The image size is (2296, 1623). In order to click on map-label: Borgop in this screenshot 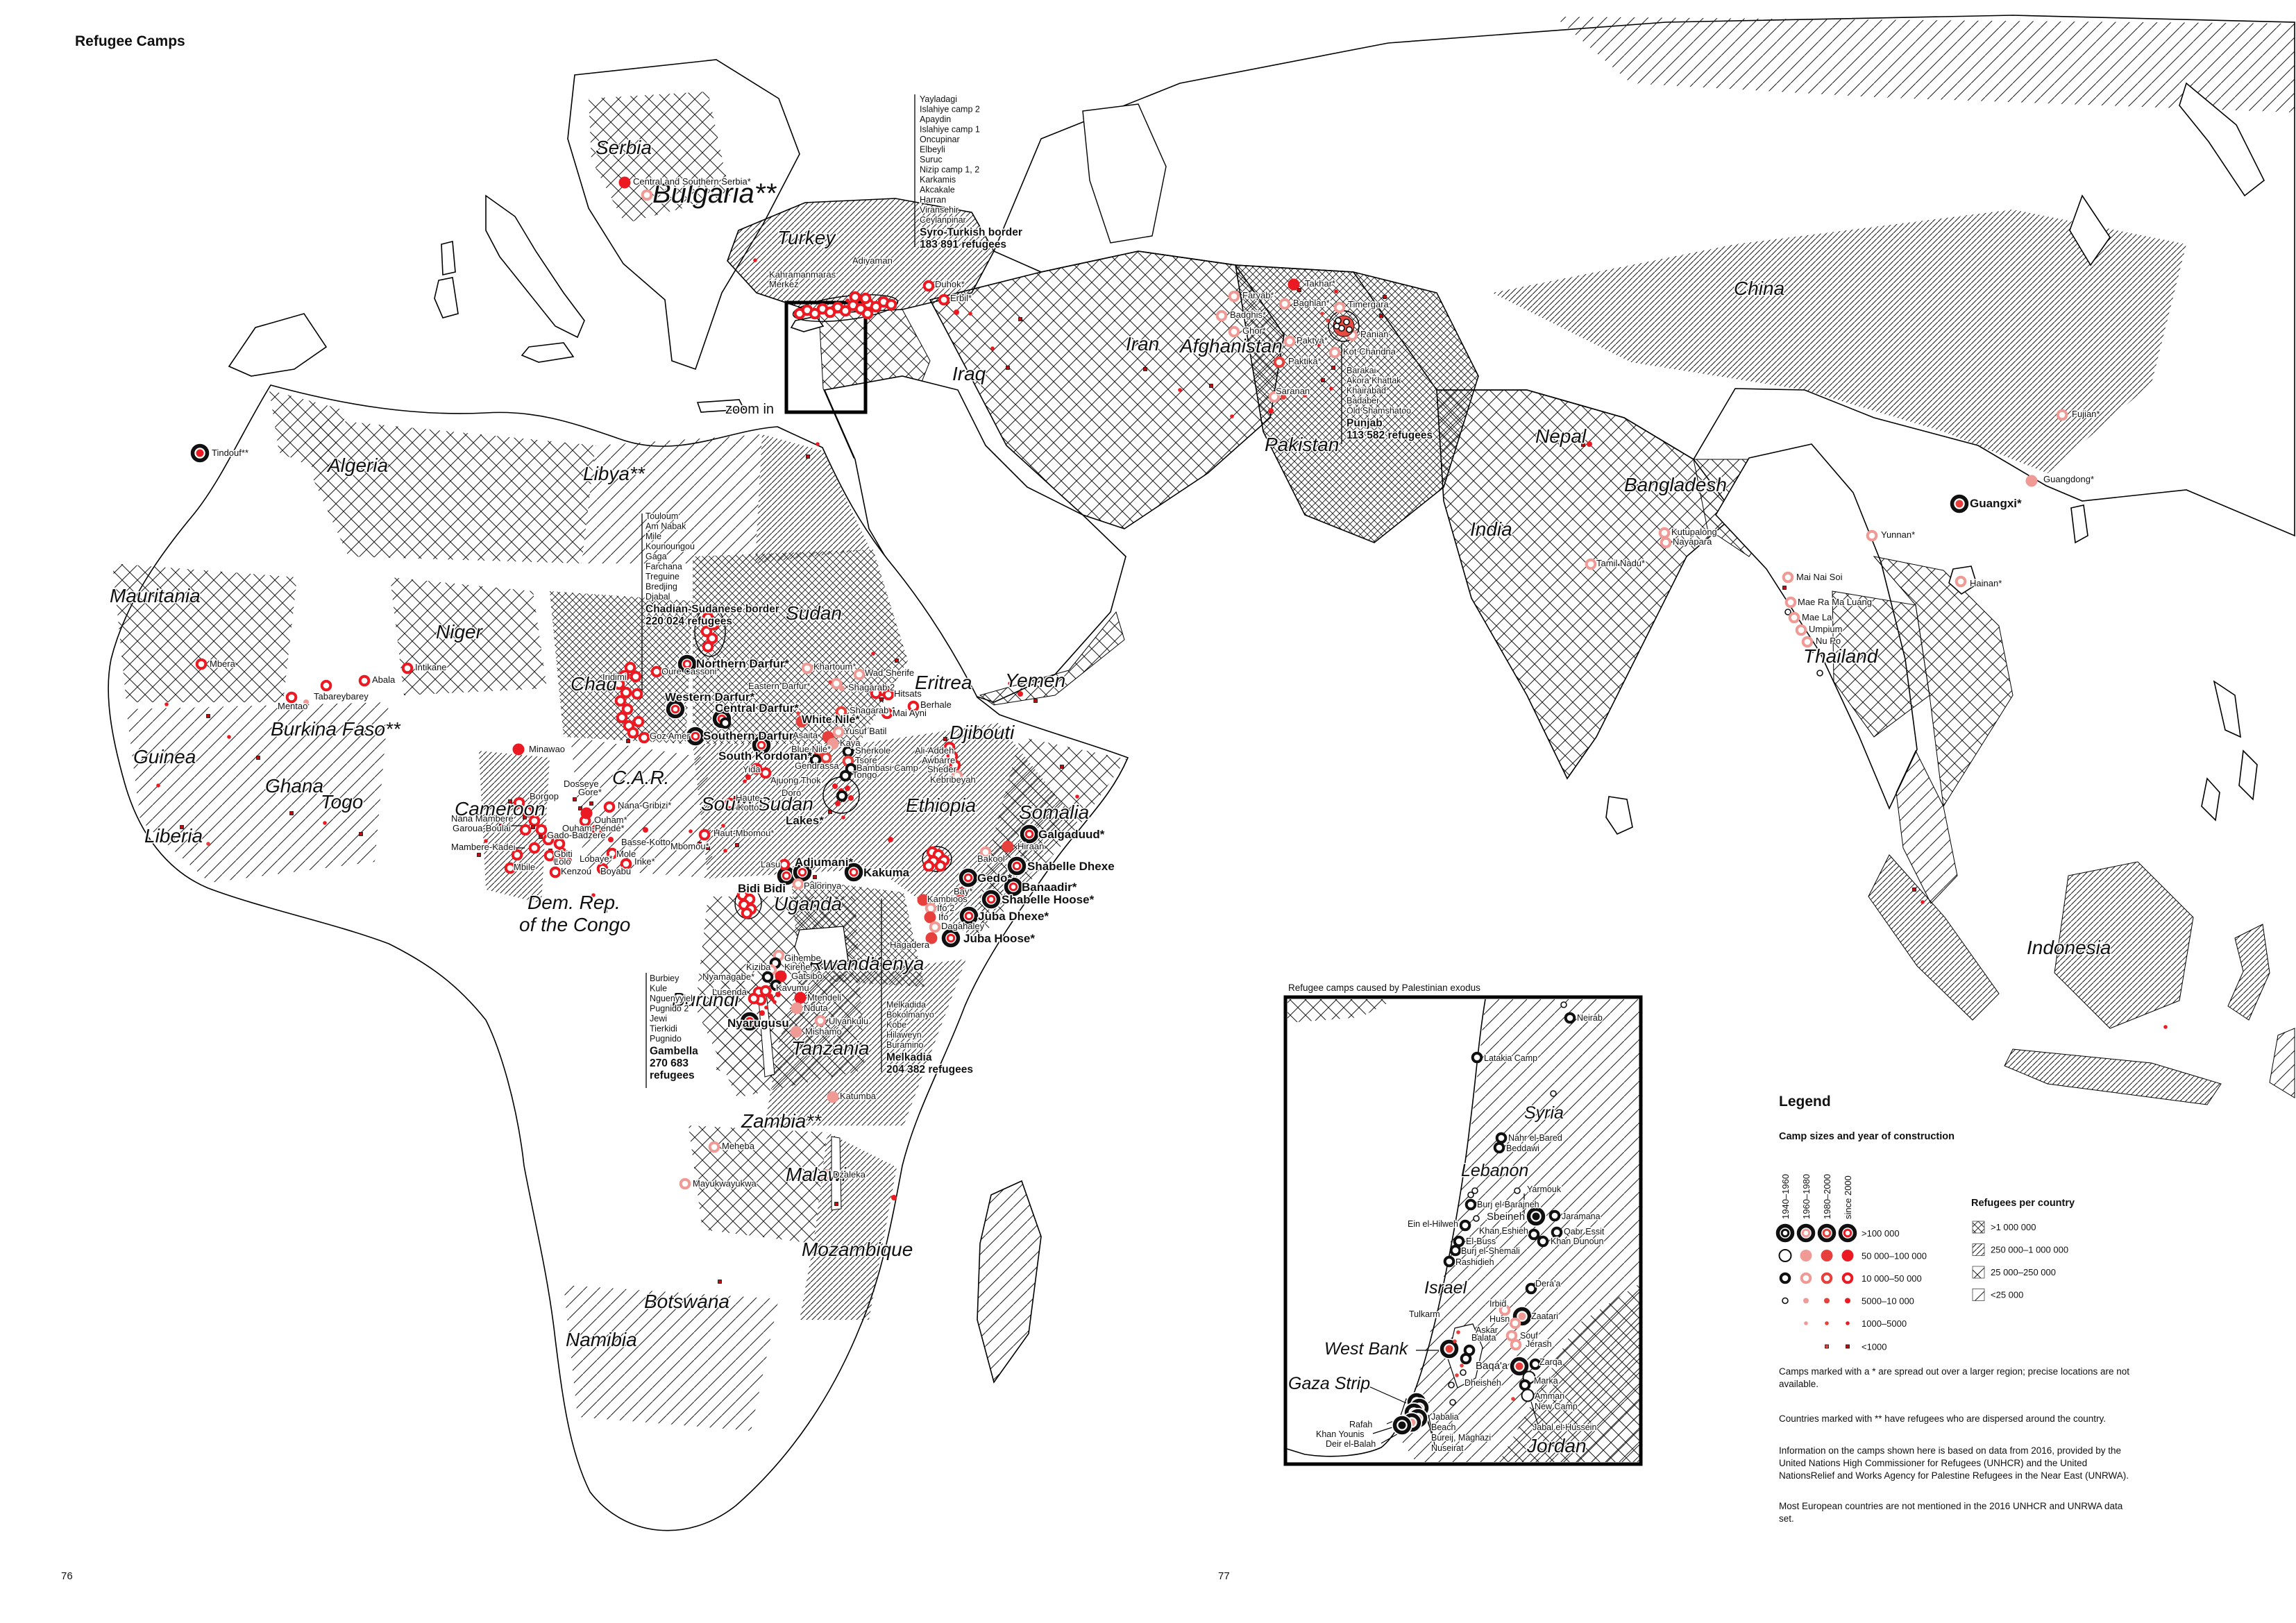, I will do `click(544, 796)`.